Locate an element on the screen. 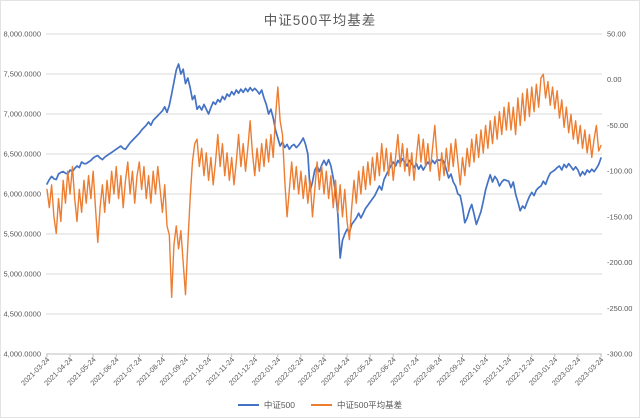 The image size is (640, 418). right-axis-tick-label: -100.00 is located at coordinates (619, 171).